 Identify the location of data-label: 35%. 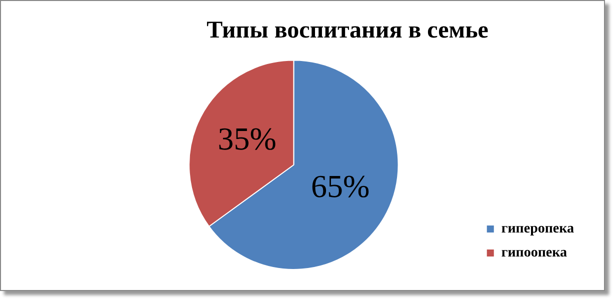
(247, 138).